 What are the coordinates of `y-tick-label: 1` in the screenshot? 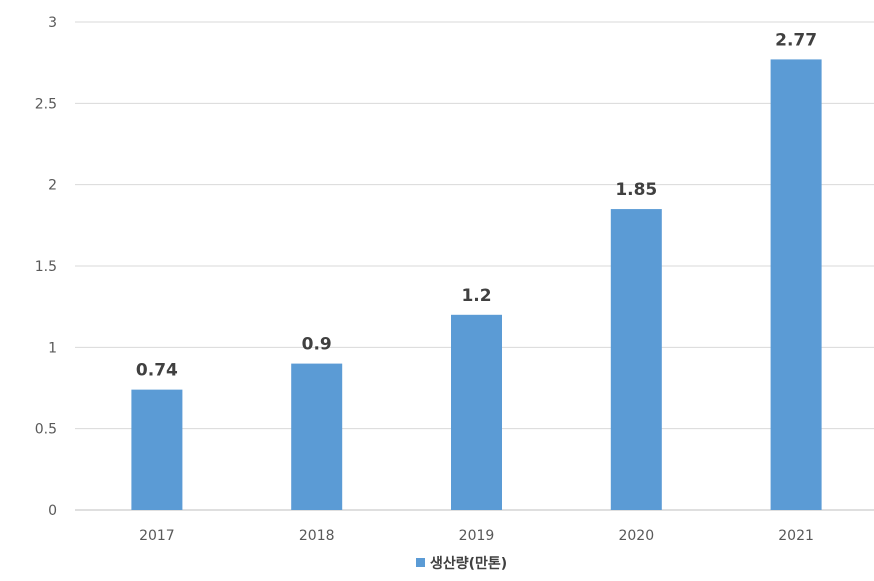 It's located at (52, 348).